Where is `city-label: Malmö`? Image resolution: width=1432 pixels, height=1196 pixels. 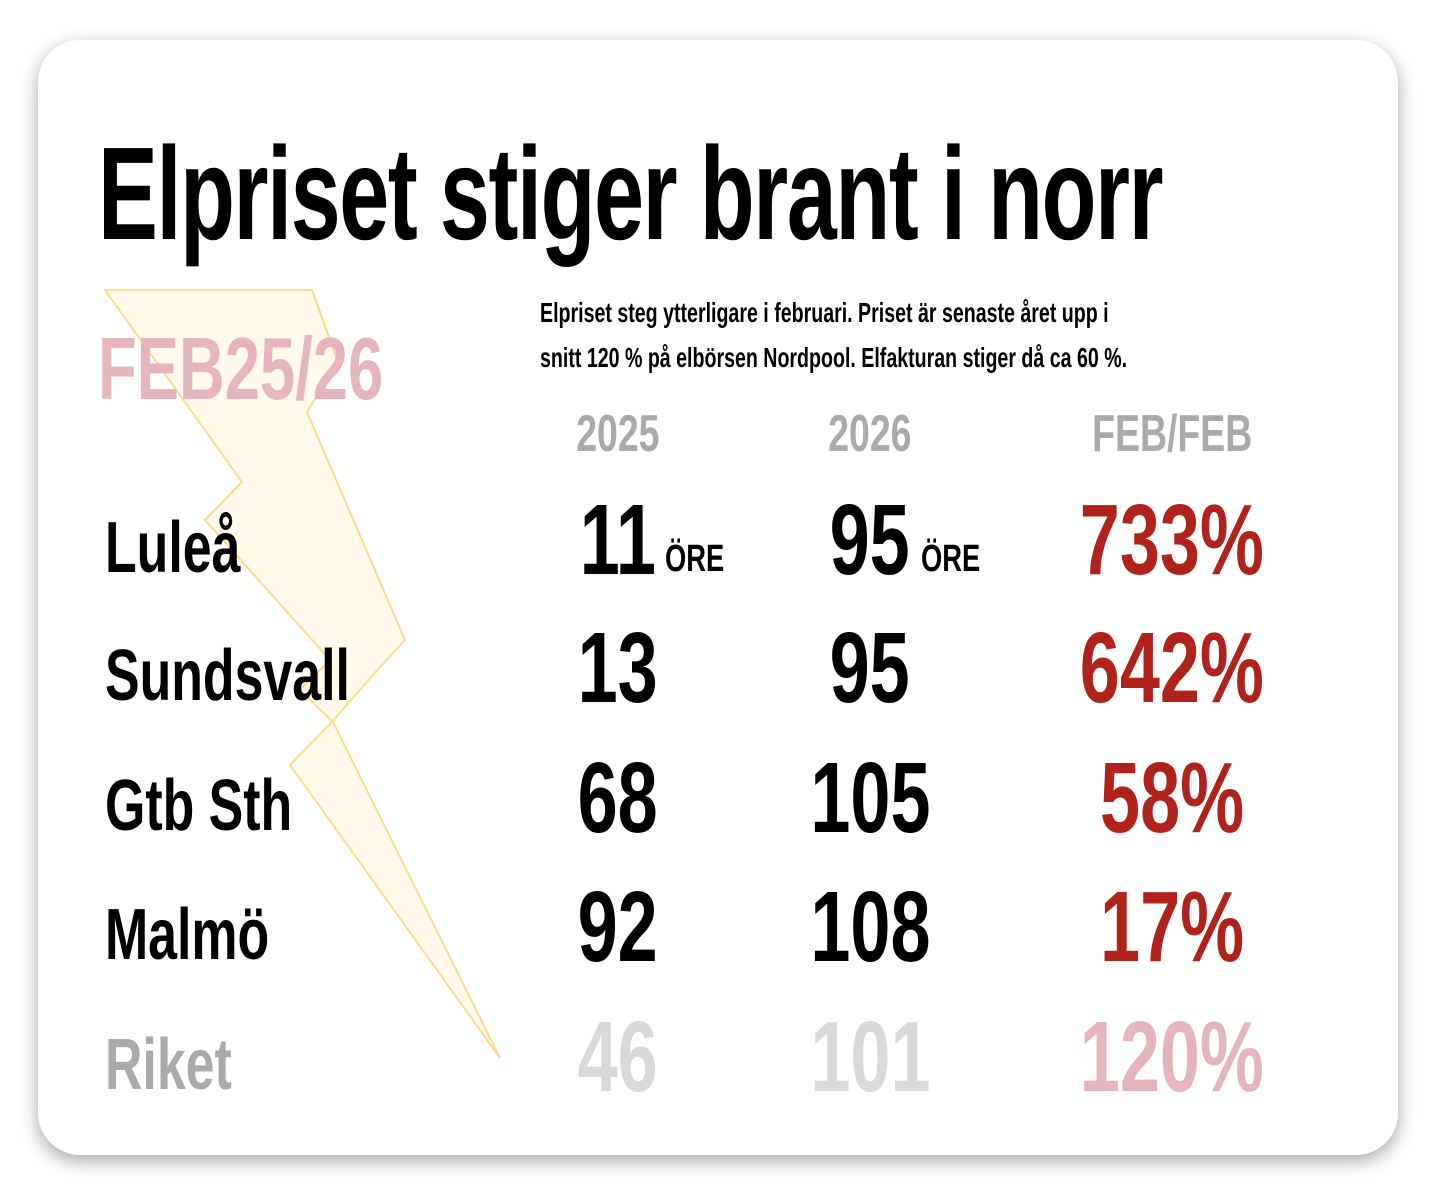 city-label: Malmö is located at coordinates (187, 935).